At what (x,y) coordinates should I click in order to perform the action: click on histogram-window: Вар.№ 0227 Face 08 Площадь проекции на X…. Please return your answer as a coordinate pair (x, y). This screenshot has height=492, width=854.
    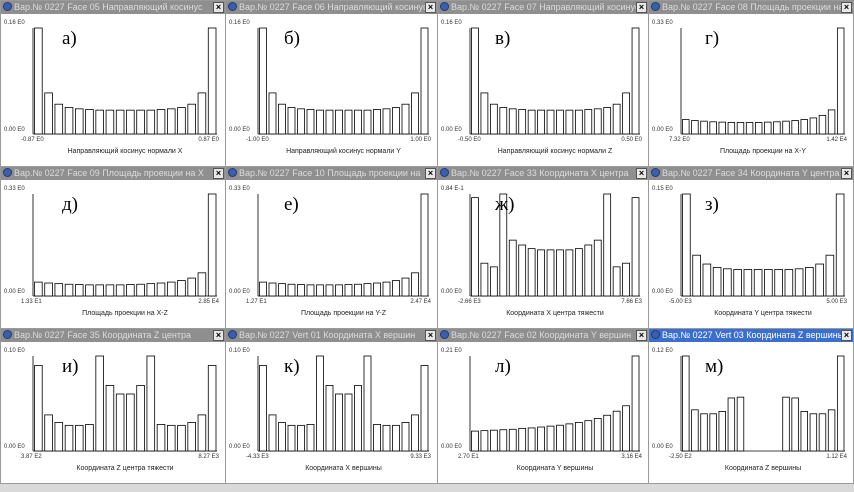
    Looking at the image, I should click on (751, 83).